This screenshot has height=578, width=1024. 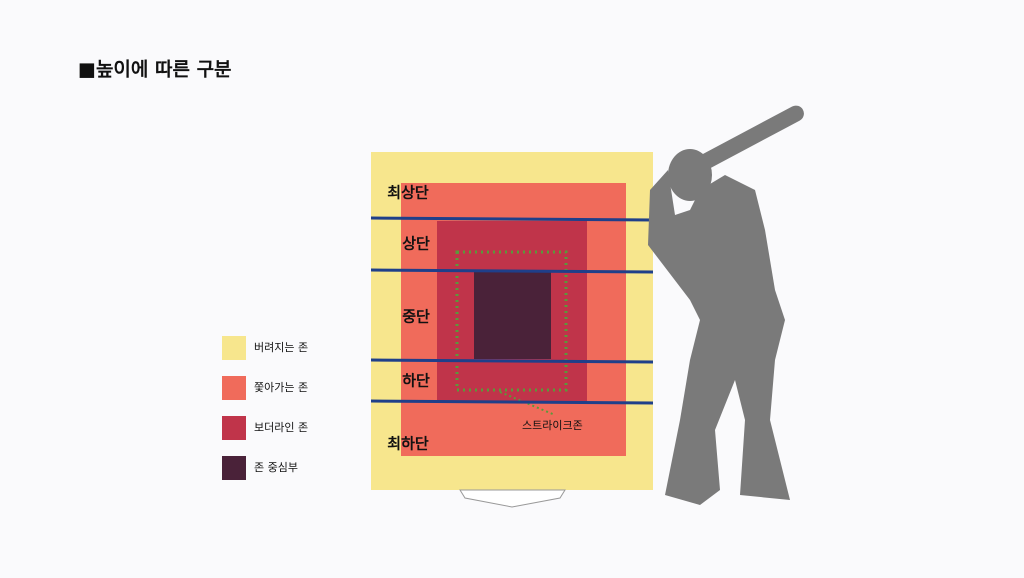 What do you see at coordinates (750, 138) in the screenshot?
I see `bat` at bounding box center [750, 138].